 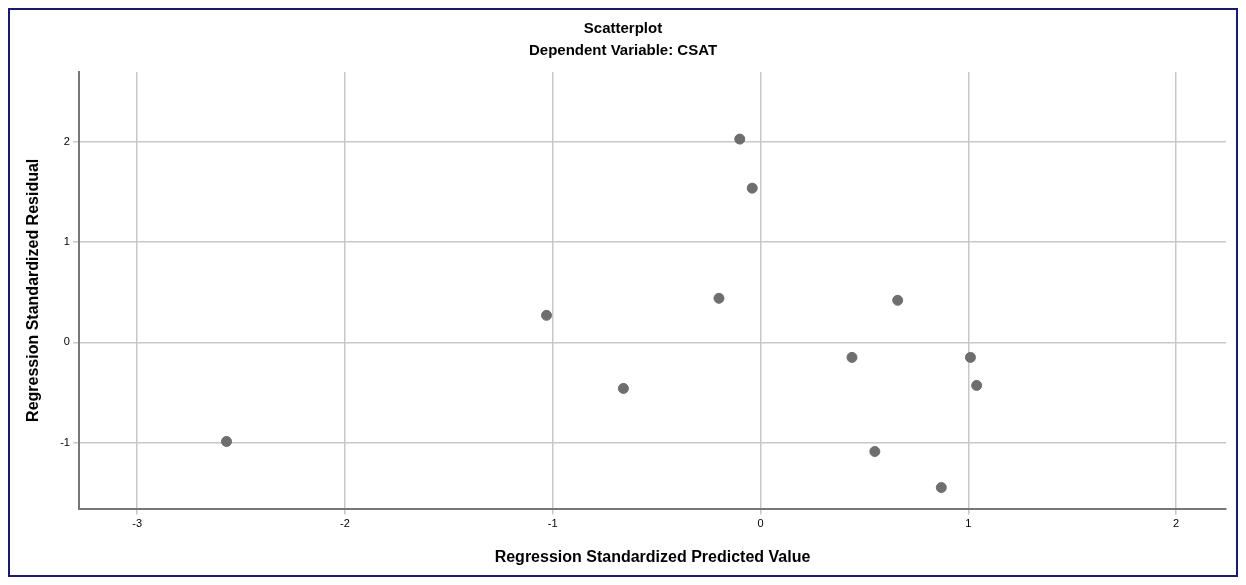 I want to click on y-axis-title: Regression Standardized Residual, so click(x=33, y=290).